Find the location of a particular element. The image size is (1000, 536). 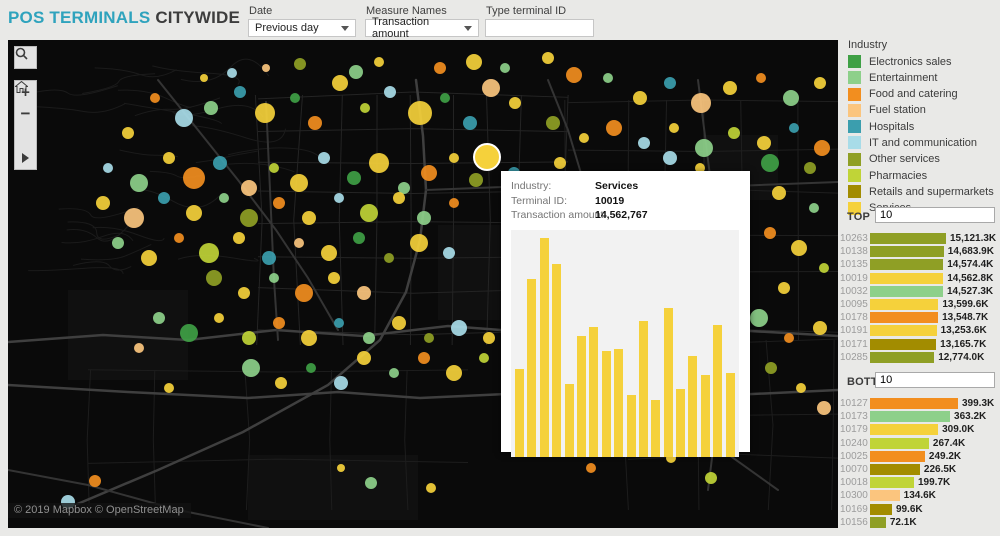

legend-item: Pharmacies is located at coordinates (923, 176).